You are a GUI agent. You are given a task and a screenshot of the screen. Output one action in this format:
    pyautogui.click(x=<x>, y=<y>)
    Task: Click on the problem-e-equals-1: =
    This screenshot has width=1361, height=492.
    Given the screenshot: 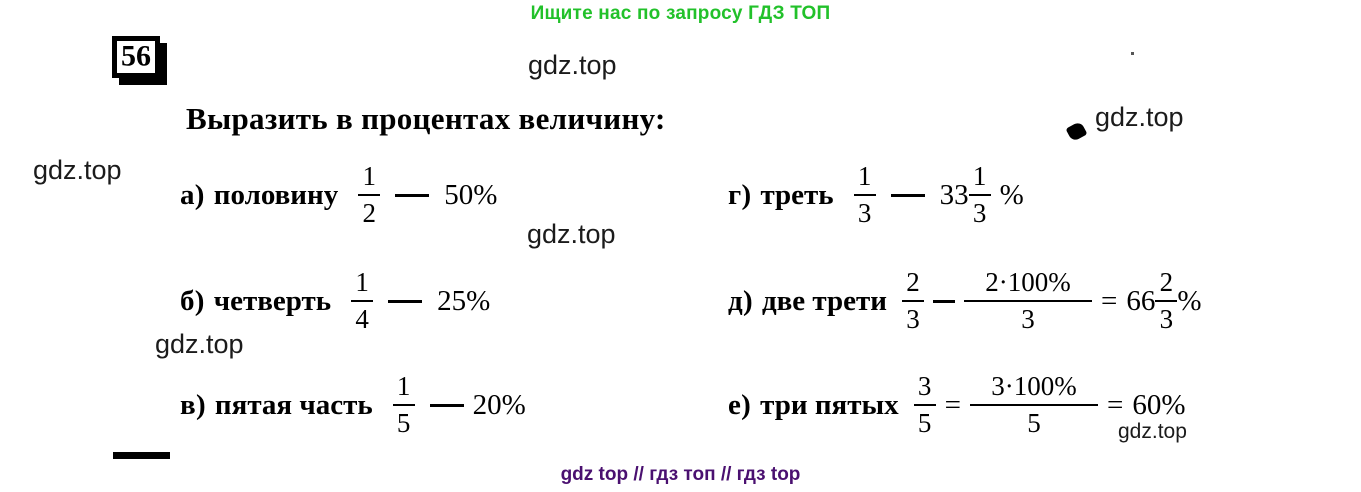 What is the action you would take?
    pyautogui.click(x=952, y=404)
    